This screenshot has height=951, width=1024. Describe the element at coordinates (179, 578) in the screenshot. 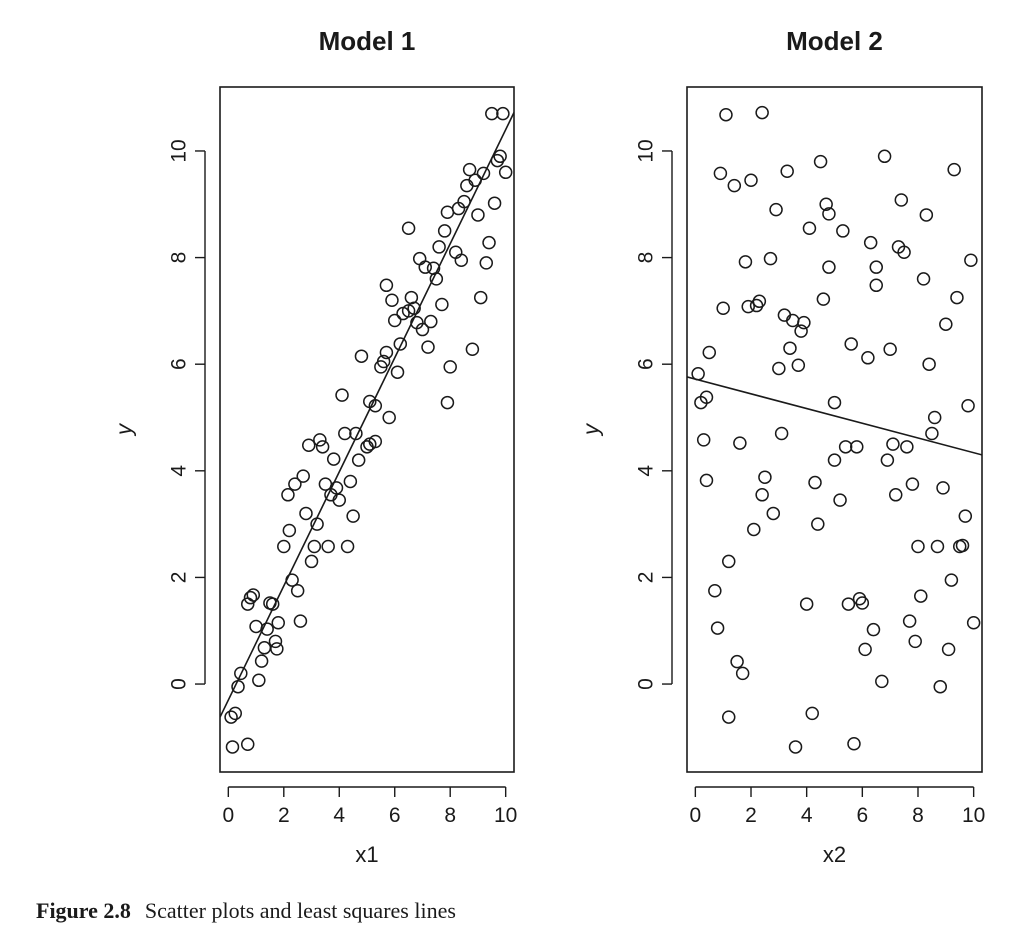

I see `model-1-y-tick-label: 2` at that location.